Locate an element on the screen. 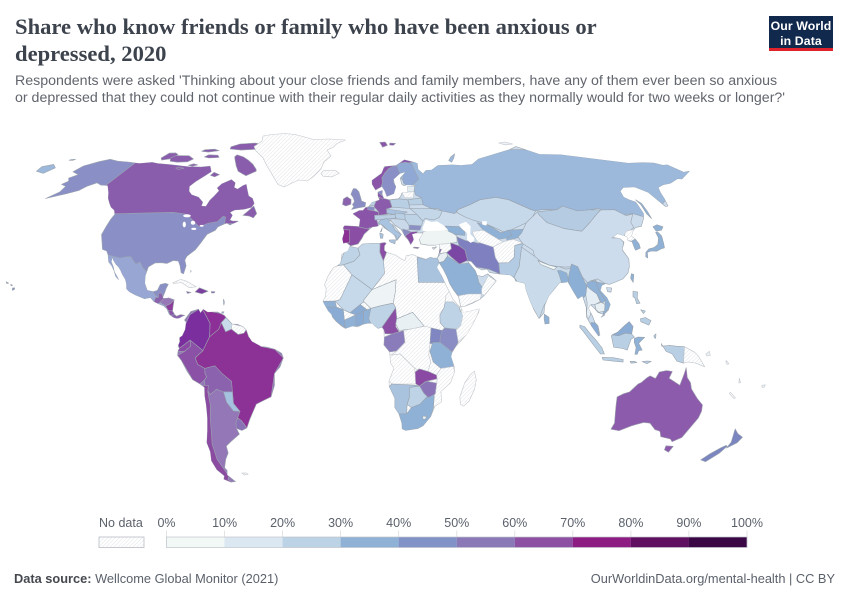  svg-text: No data is located at coordinates (121, 523).